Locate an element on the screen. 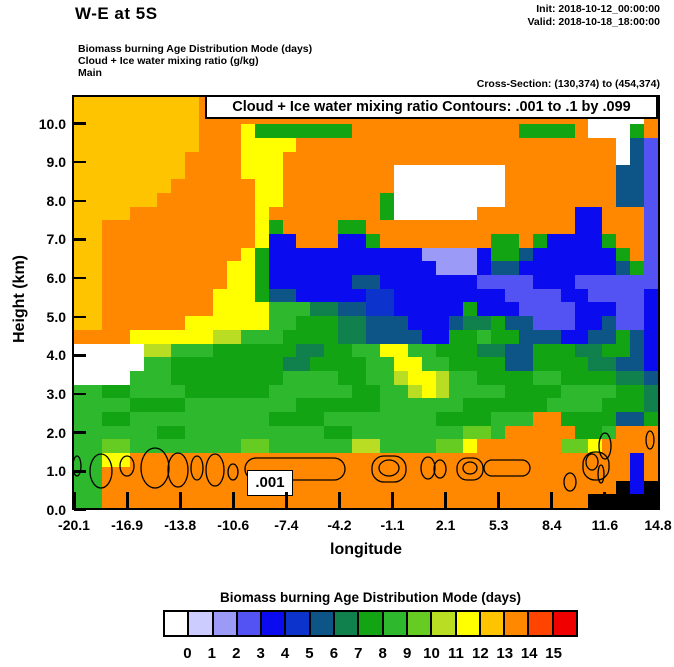 The image size is (674, 667). contour-lines is located at coordinates (364, 461).